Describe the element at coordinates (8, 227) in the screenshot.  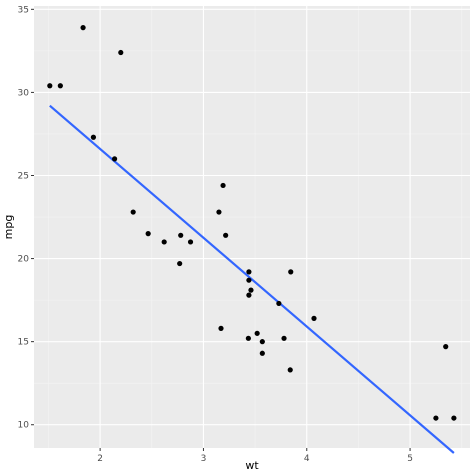
I see `y-axis-title: mpg` at that location.